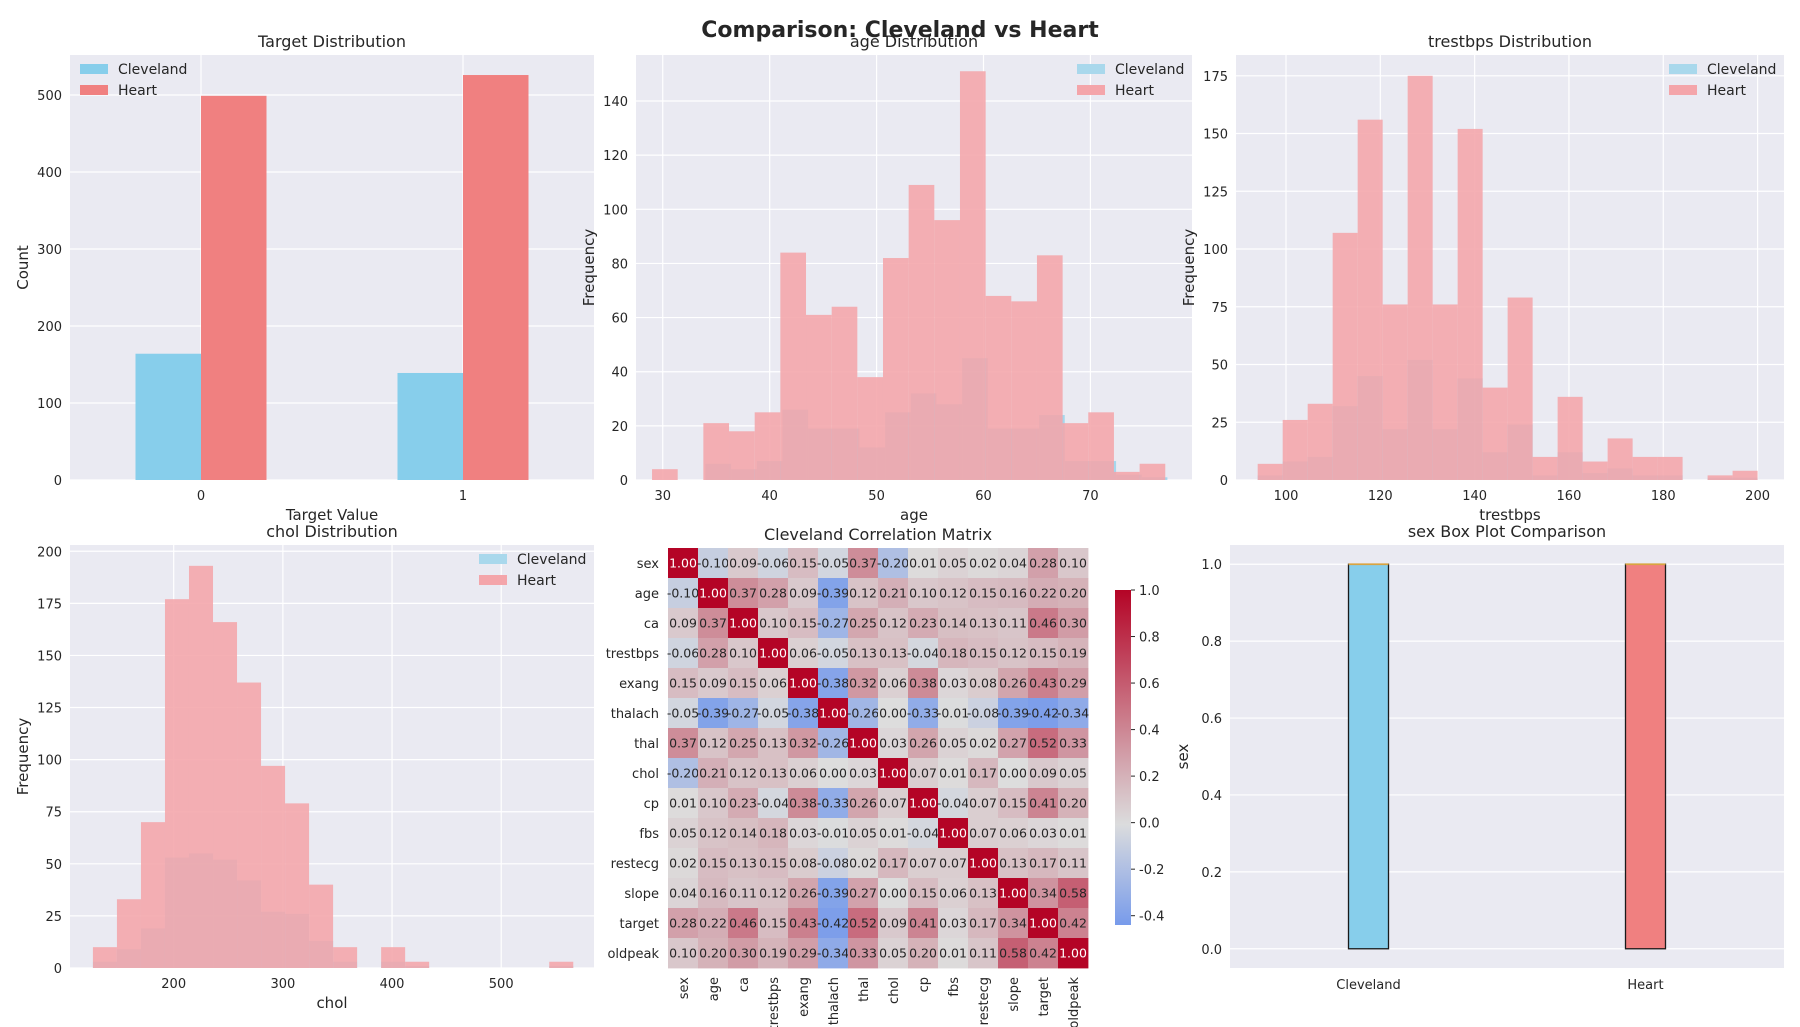  Describe the element at coordinates (863, 593) in the screenshot. I see `heatmap-cell-label: 0.12` at that location.